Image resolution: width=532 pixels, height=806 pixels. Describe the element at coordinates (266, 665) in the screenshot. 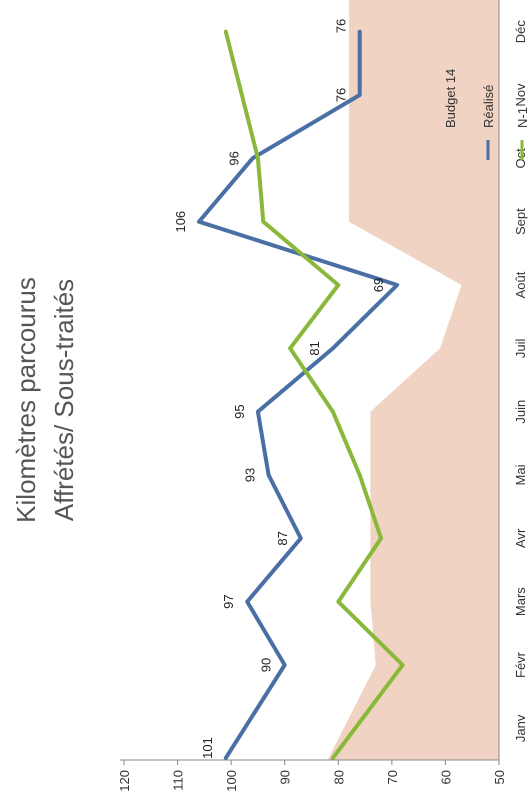

I see `data-label-realise: 90` at that location.